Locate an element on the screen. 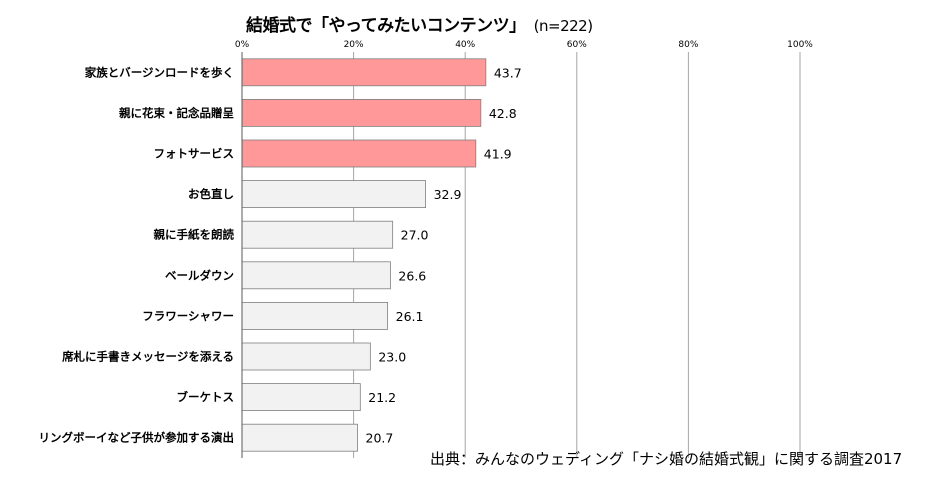 The height and width of the screenshot is (480, 940). category-label: ベールダウン is located at coordinates (199, 275).